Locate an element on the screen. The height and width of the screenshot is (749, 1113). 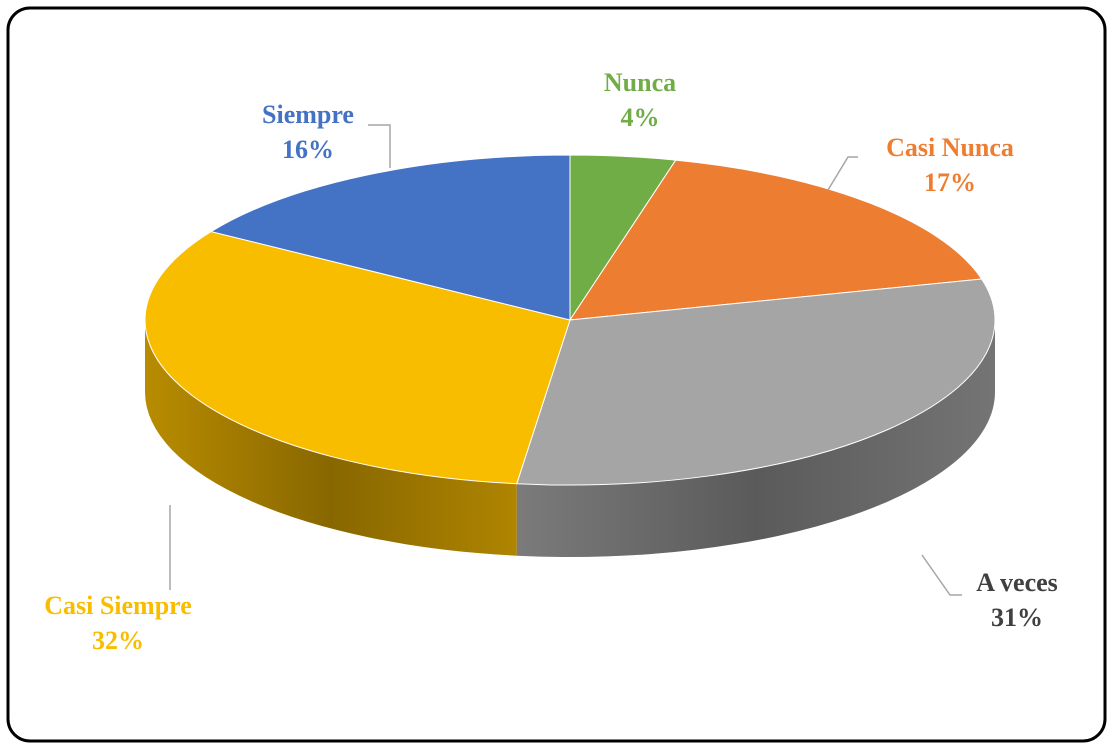
category-label: Casi Siempre is located at coordinates (118, 605).